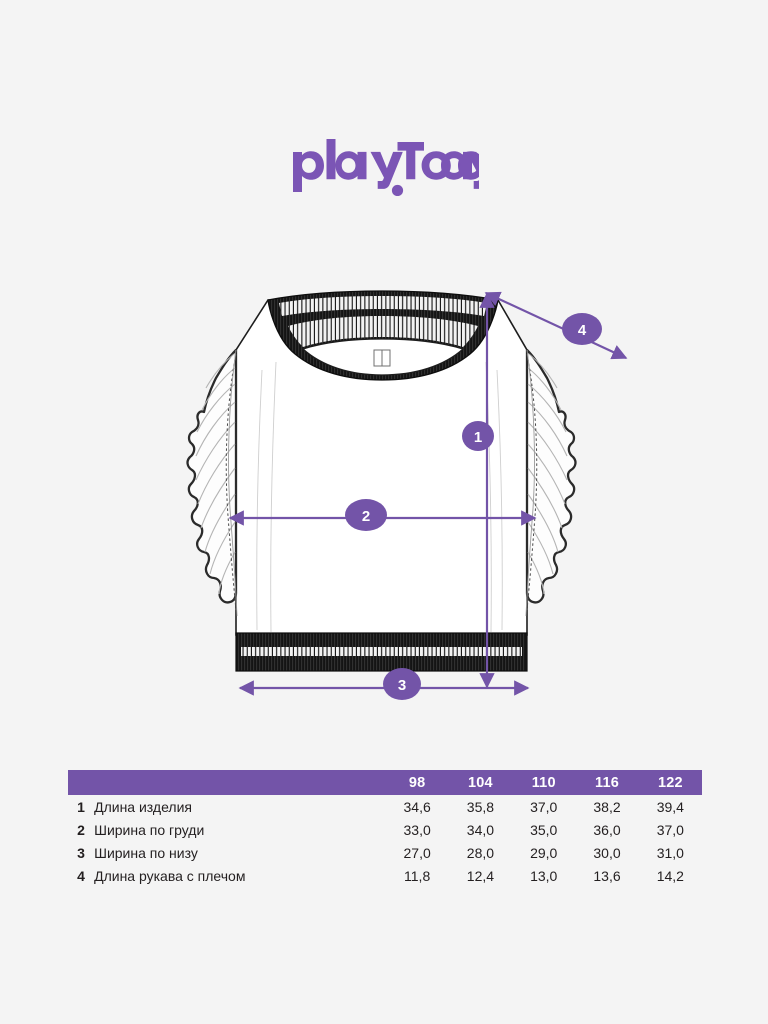 The height and width of the screenshot is (1024, 768). What do you see at coordinates (670, 852) in the screenshot?
I see `row-2-value-122: 31,0` at bounding box center [670, 852].